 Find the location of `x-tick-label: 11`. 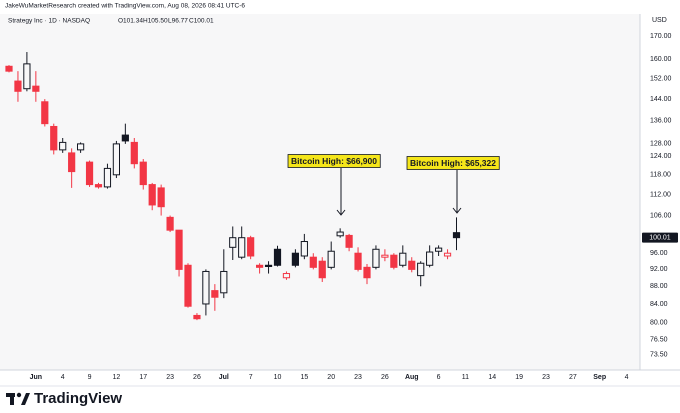

x-tick-label: 11 is located at coordinates (465, 377).